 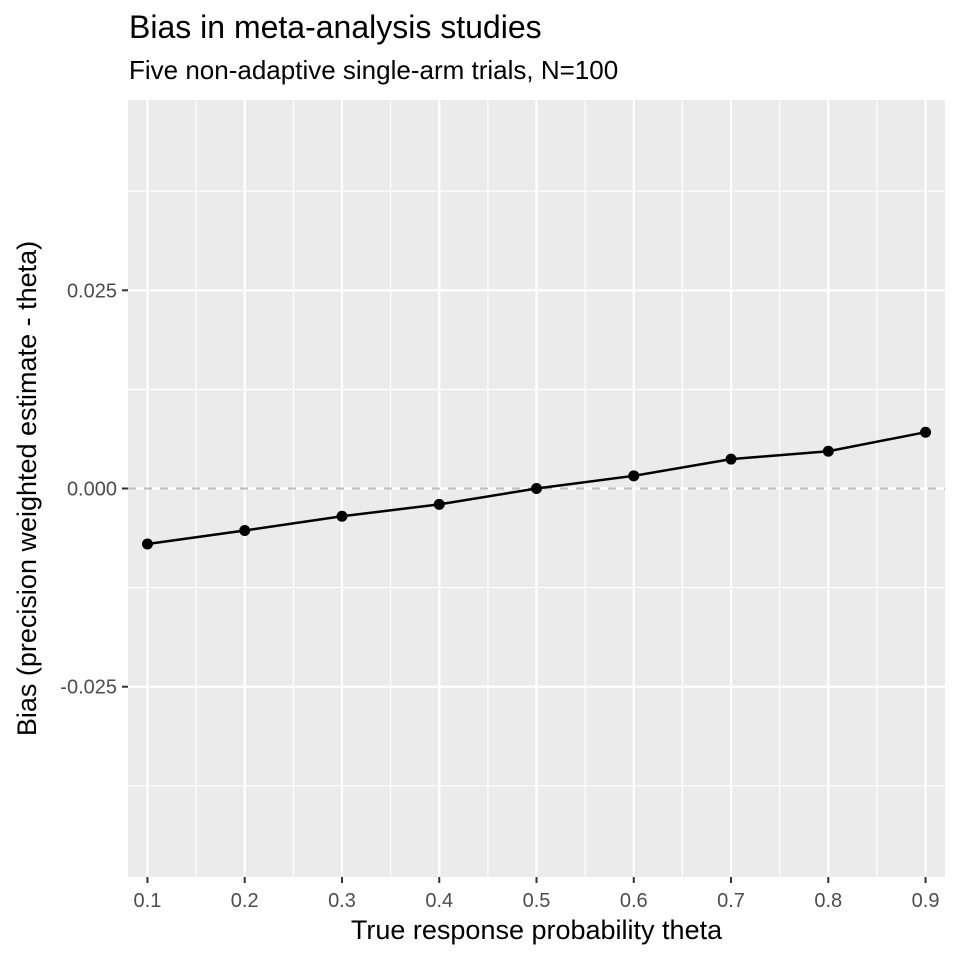 What do you see at coordinates (245, 901) in the screenshot?
I see `x-tick-label: 0.2` at bounding box center [245, 901].